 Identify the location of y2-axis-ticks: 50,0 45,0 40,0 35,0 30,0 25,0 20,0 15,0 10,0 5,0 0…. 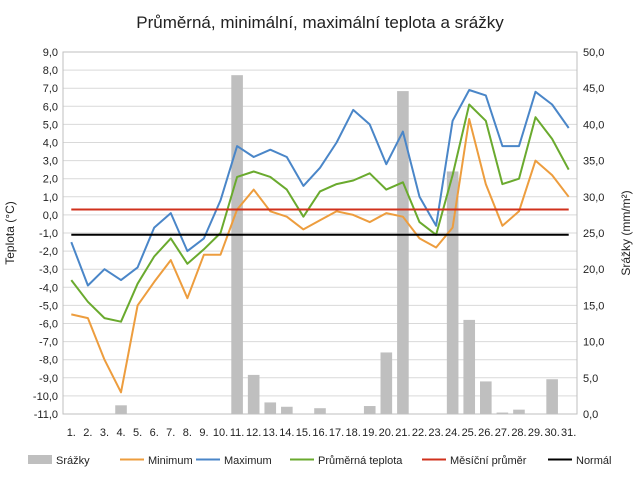
(593, 234).